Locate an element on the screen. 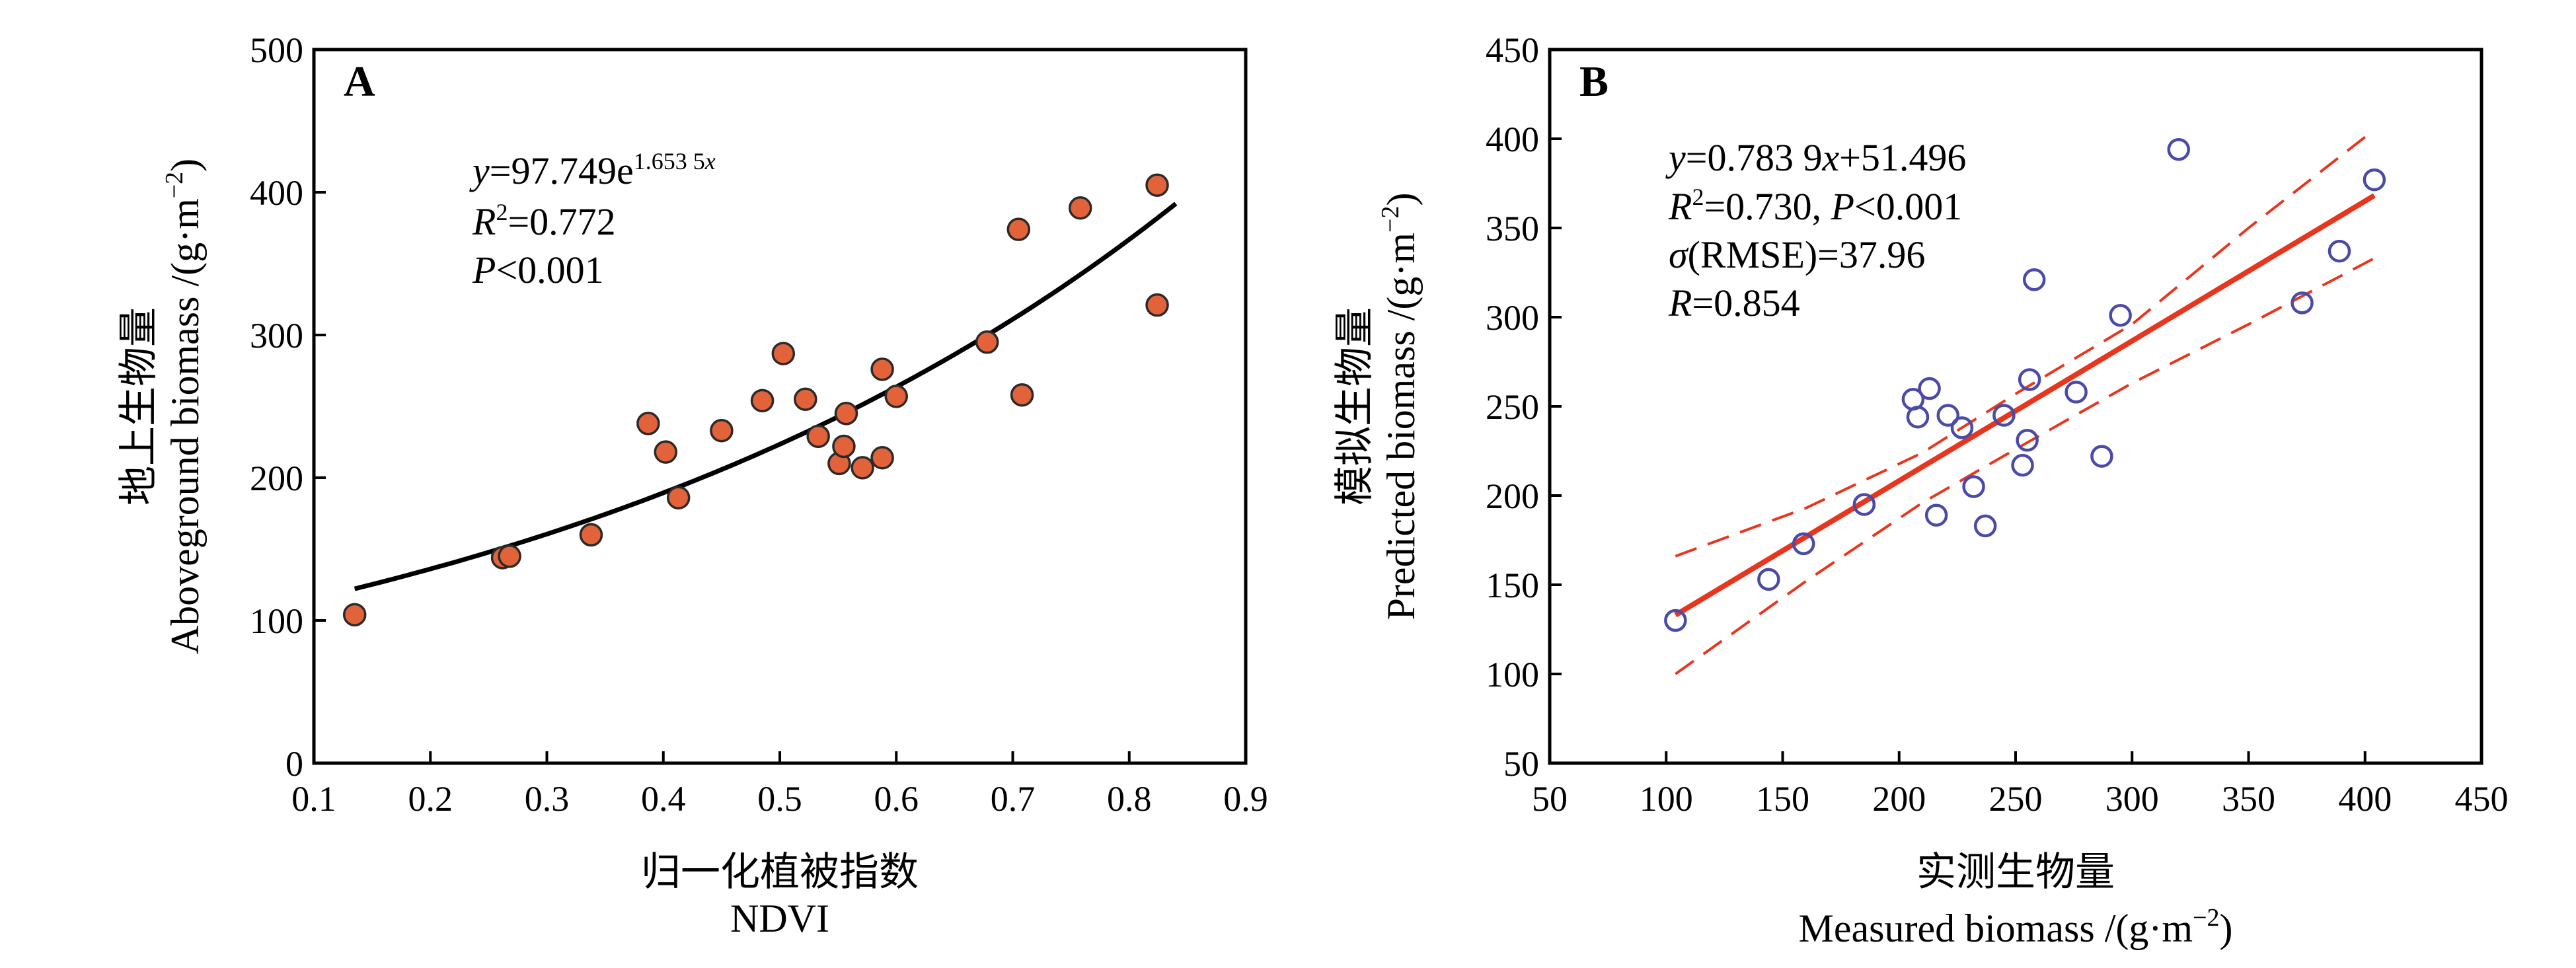 This screenshot has width=2576, height=968. panel-a-x-tick-label: 0.2 is located at coordinates (430, 799).